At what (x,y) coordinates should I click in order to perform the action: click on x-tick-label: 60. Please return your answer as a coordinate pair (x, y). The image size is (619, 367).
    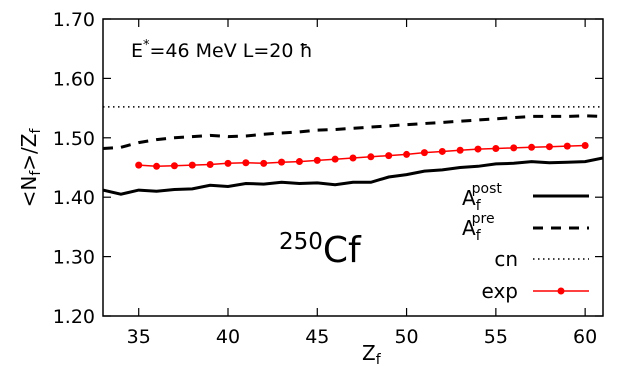
    Looking at the image, I should click on (585, 337).